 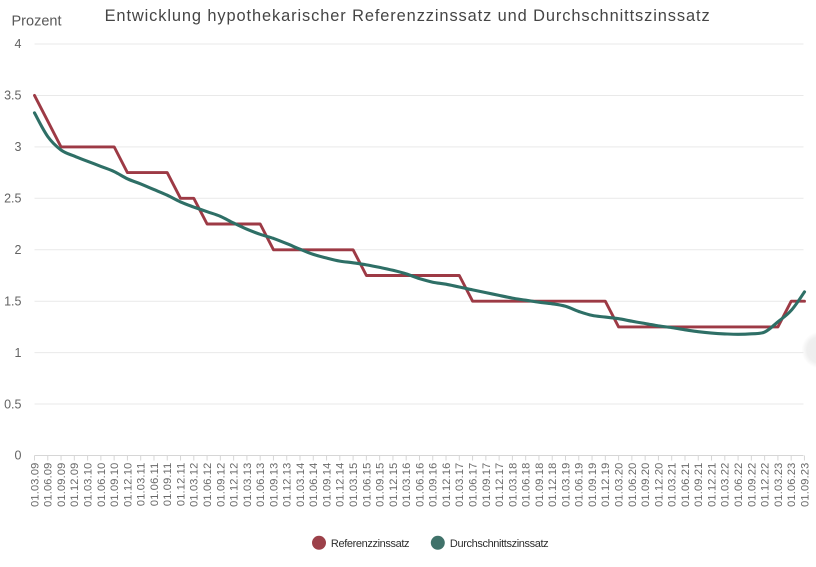 What do you see at coordinates (221, 485) in the screenshot?
I see `svg-text: 01.09.12` at bounding box center [221, 485].